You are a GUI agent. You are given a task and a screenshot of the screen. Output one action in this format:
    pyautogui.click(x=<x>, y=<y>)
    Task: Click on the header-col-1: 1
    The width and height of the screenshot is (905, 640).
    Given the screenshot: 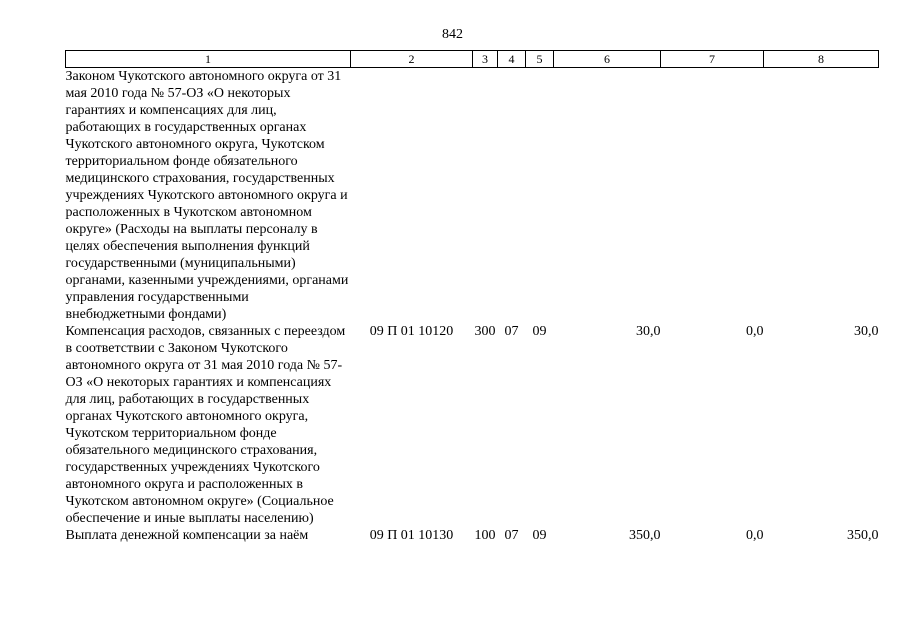 What is the action you would take?
    pyautogui.click(x=208, y=59)
    